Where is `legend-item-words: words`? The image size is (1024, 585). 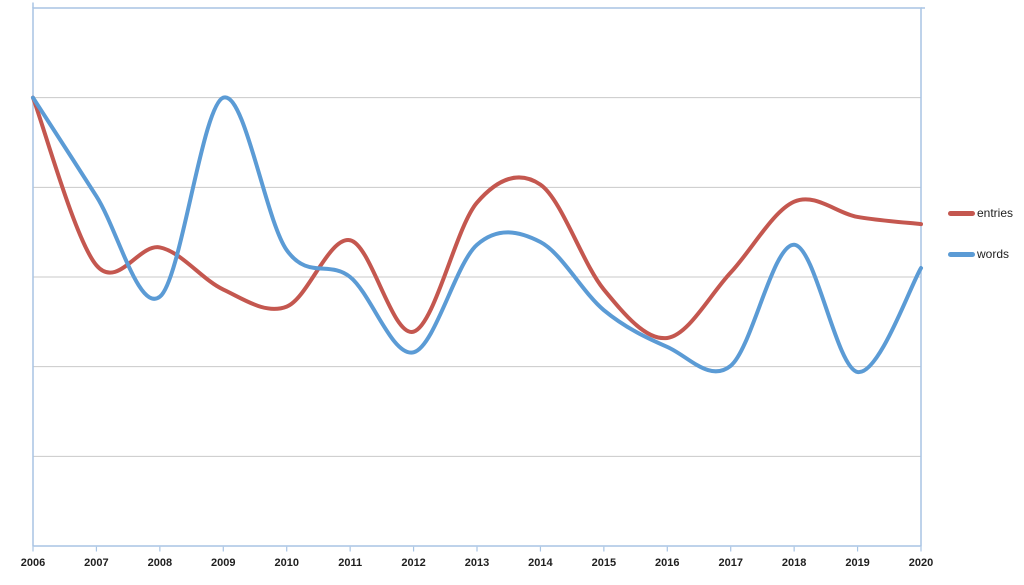 legend-item-words: words is located at coordinates (978, 254).